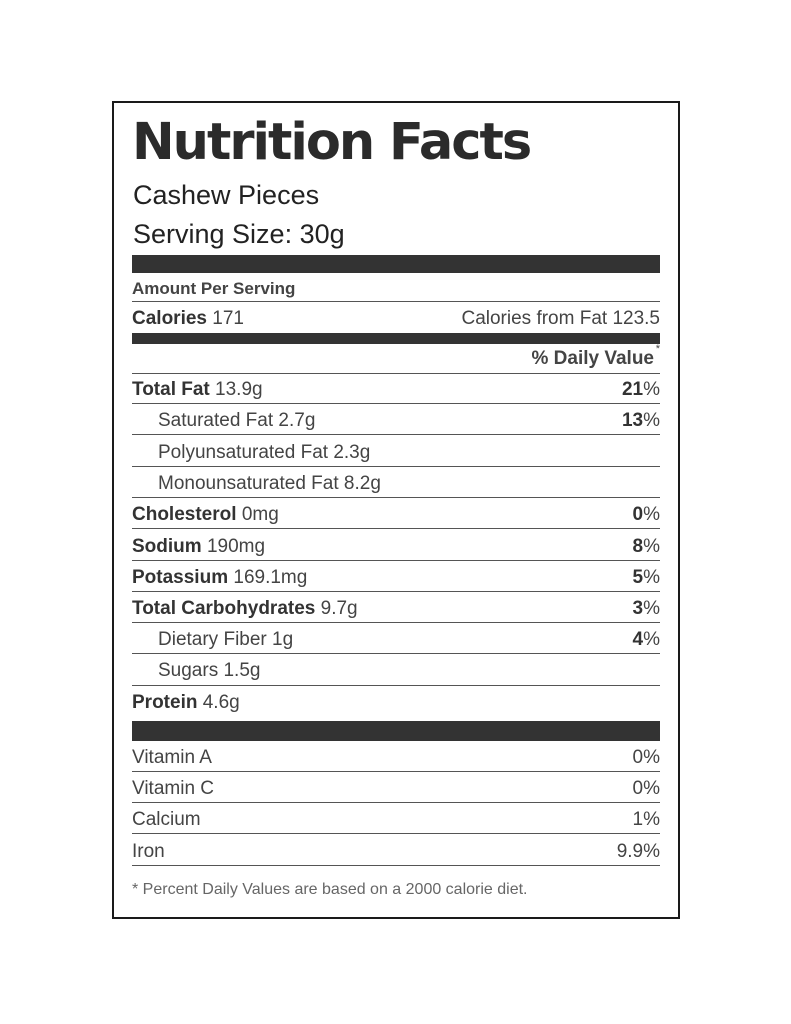 The image size is (791, 1024). What do you see at coordinates (657, 349) in the screenshot?
I see `daily-value-asterisk: *` at bounding box center [657, 349].